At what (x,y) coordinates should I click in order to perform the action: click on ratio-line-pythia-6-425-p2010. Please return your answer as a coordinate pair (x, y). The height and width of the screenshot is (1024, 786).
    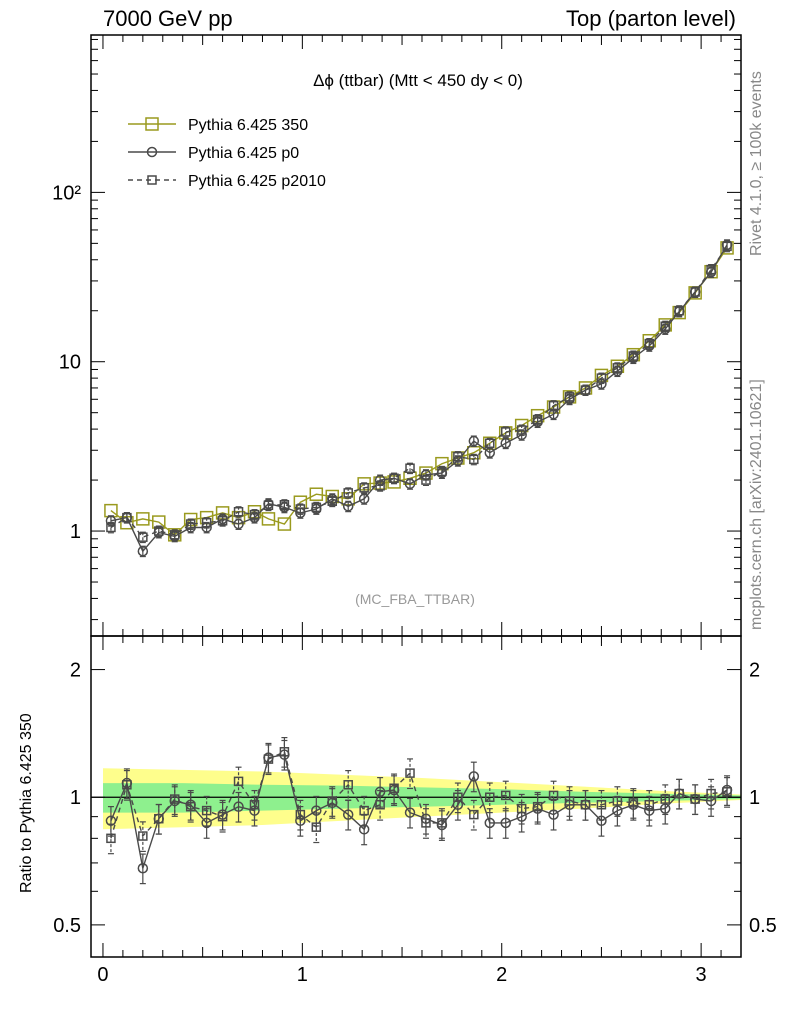
    Looking at the image, I should click on (419, 794).